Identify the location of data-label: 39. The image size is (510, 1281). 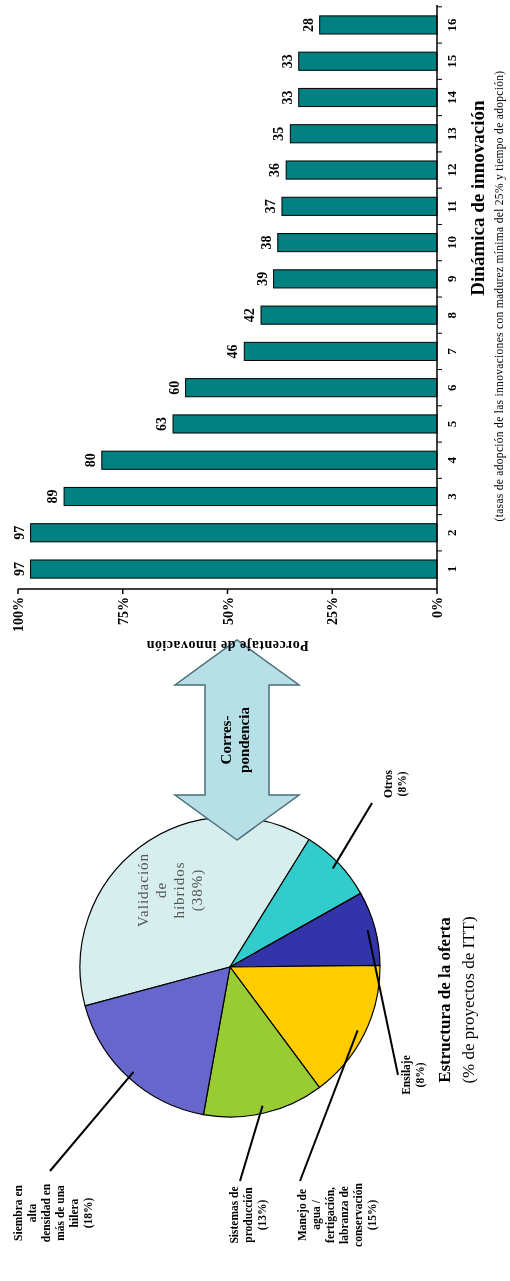
(262, 278).